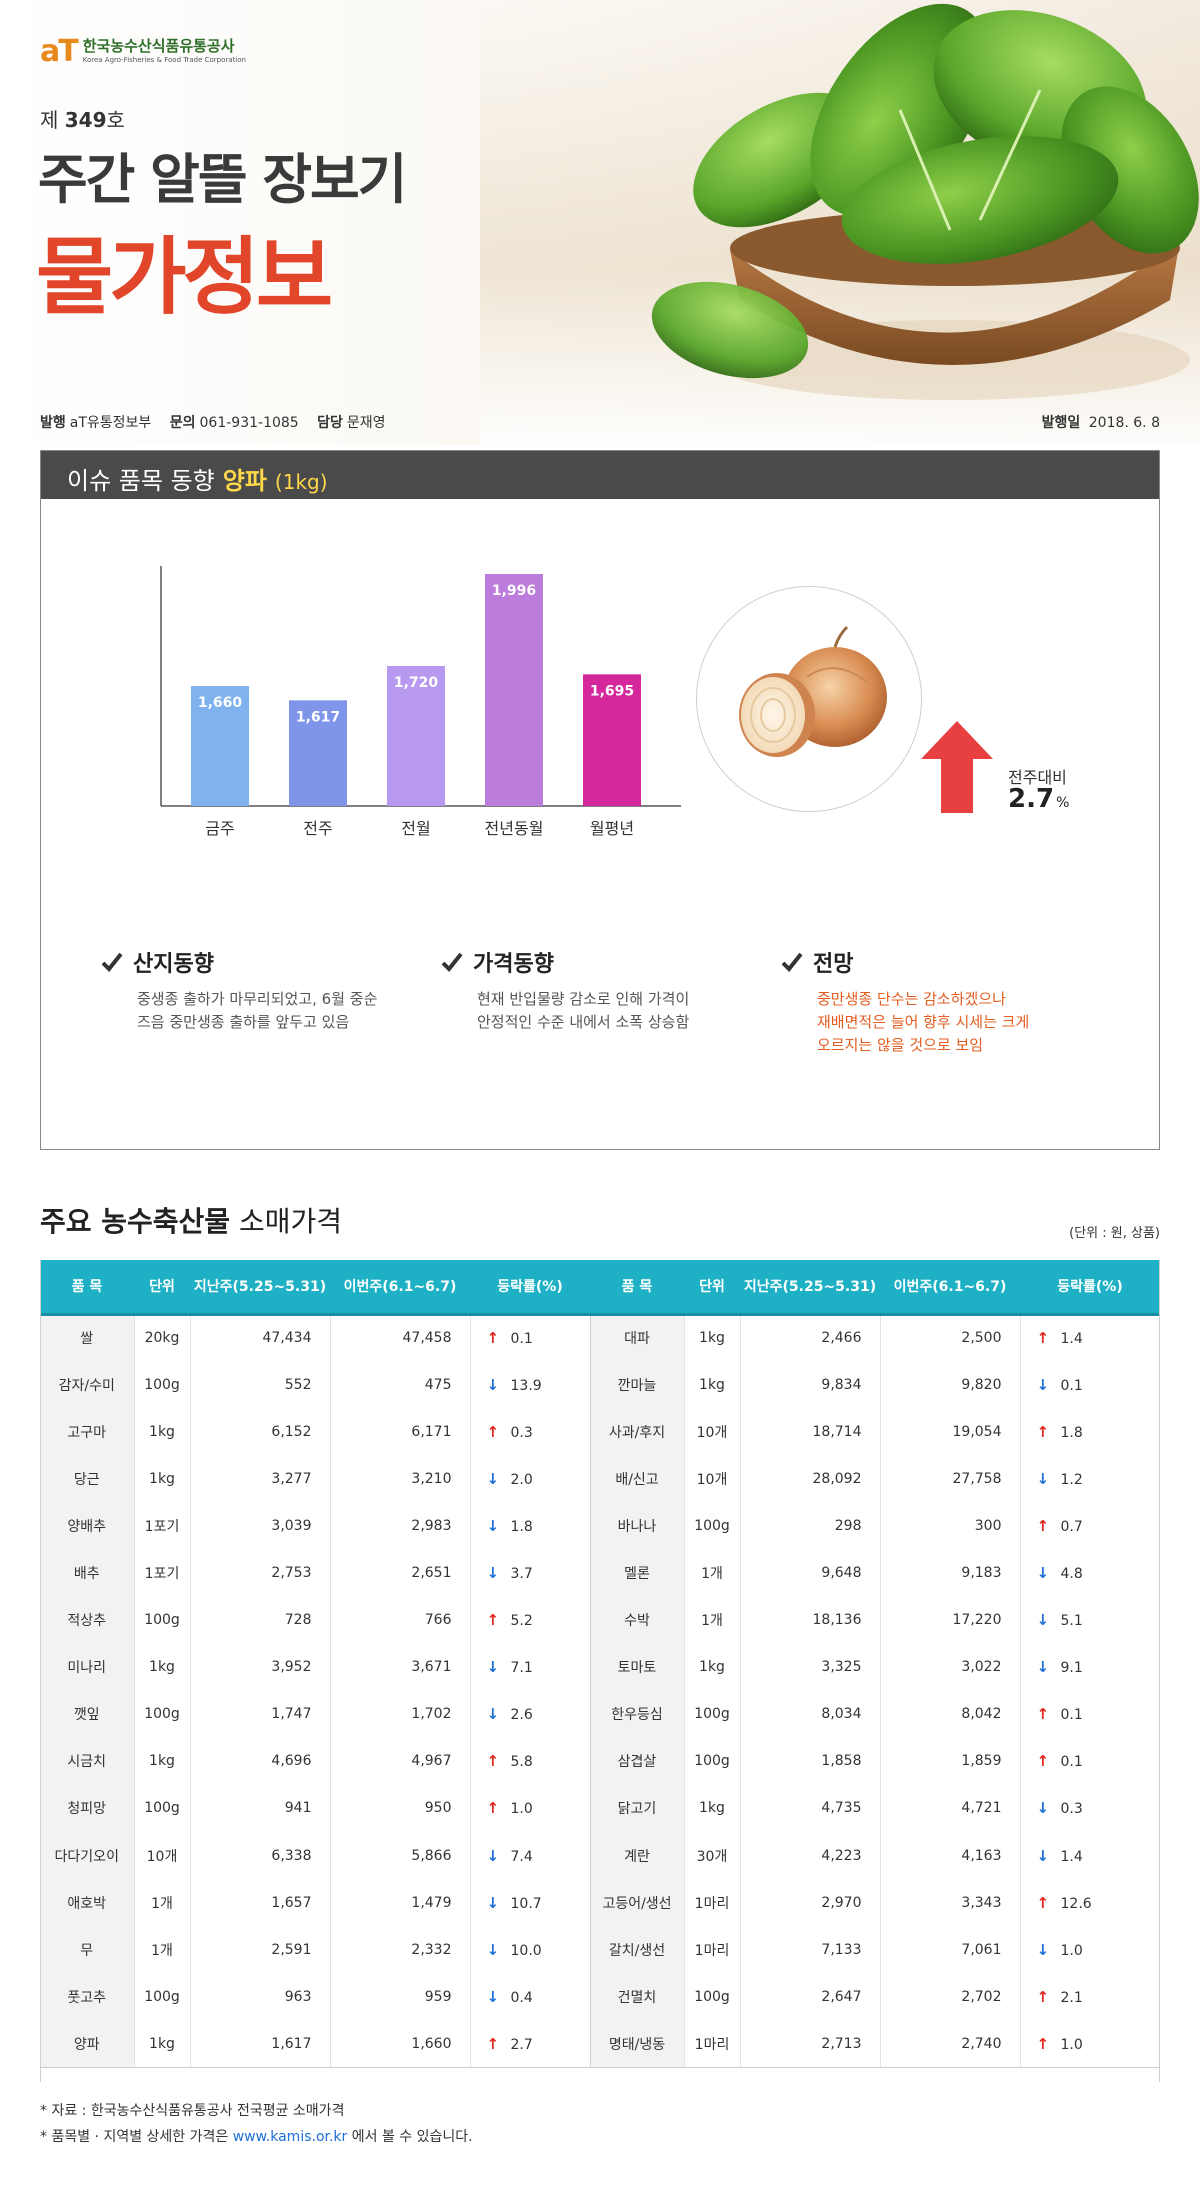 Image resolution: width=1200 pixels, height=2200 pixels. I want to click on x-tick-label-1: 전주, so click(317, 828).